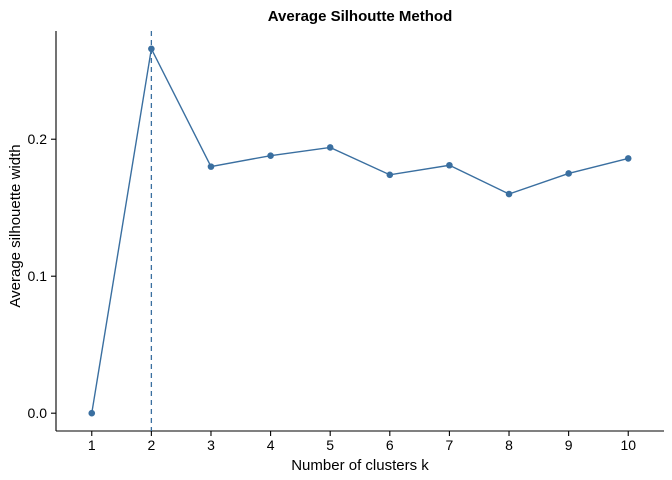 The image size is (672, 480). Describe the element at coordinates (271, 445) in the screenshot. I see `x-tick-label: 4` at that location.